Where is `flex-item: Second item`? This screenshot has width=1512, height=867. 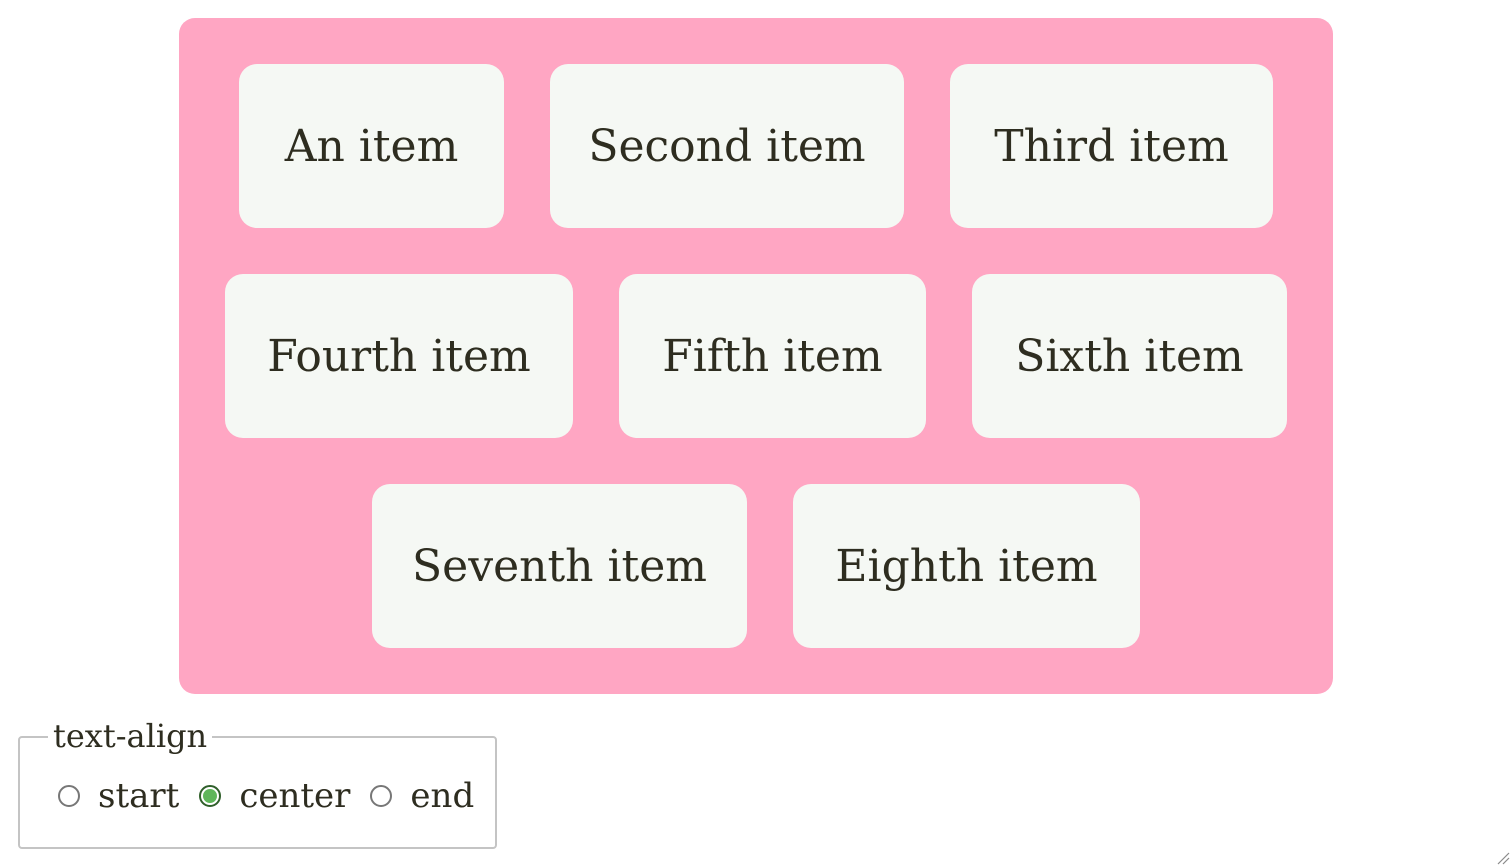
flex-item: Second item is located at coordinates (727, 146).